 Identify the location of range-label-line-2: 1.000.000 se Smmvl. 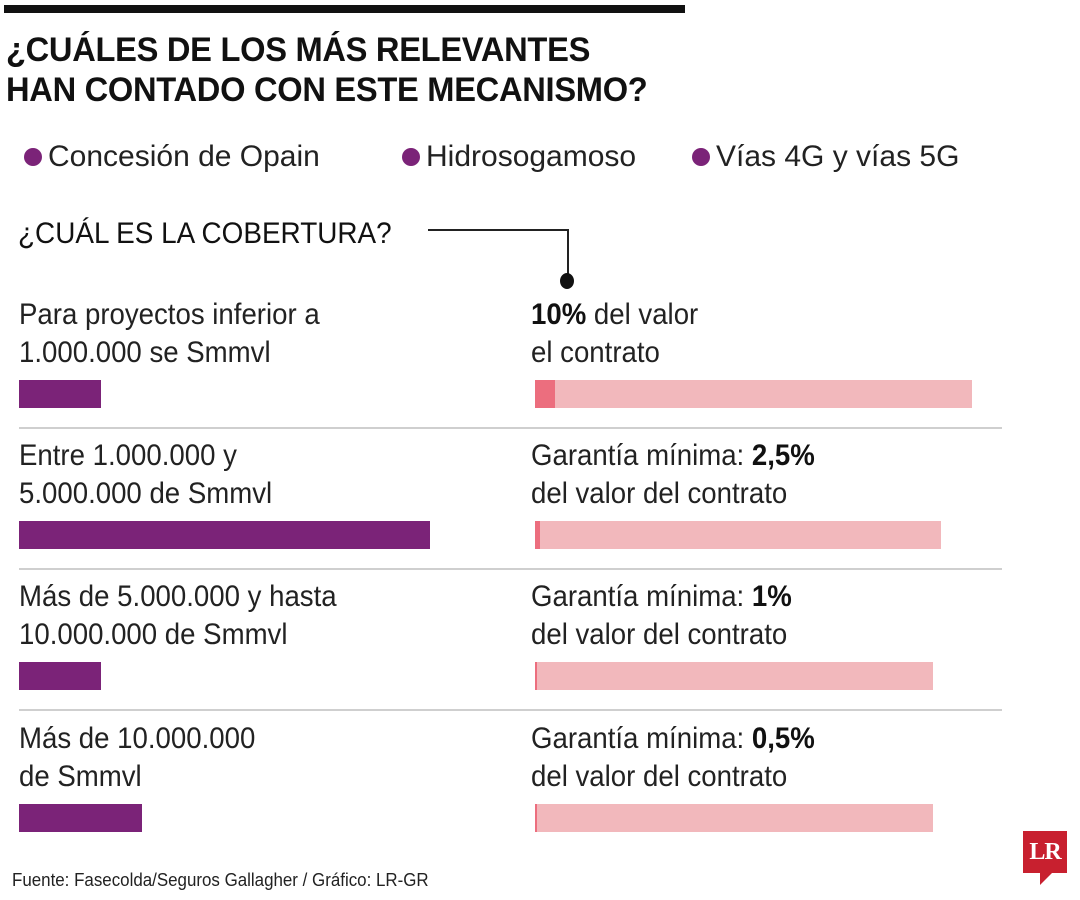
(145, 352).